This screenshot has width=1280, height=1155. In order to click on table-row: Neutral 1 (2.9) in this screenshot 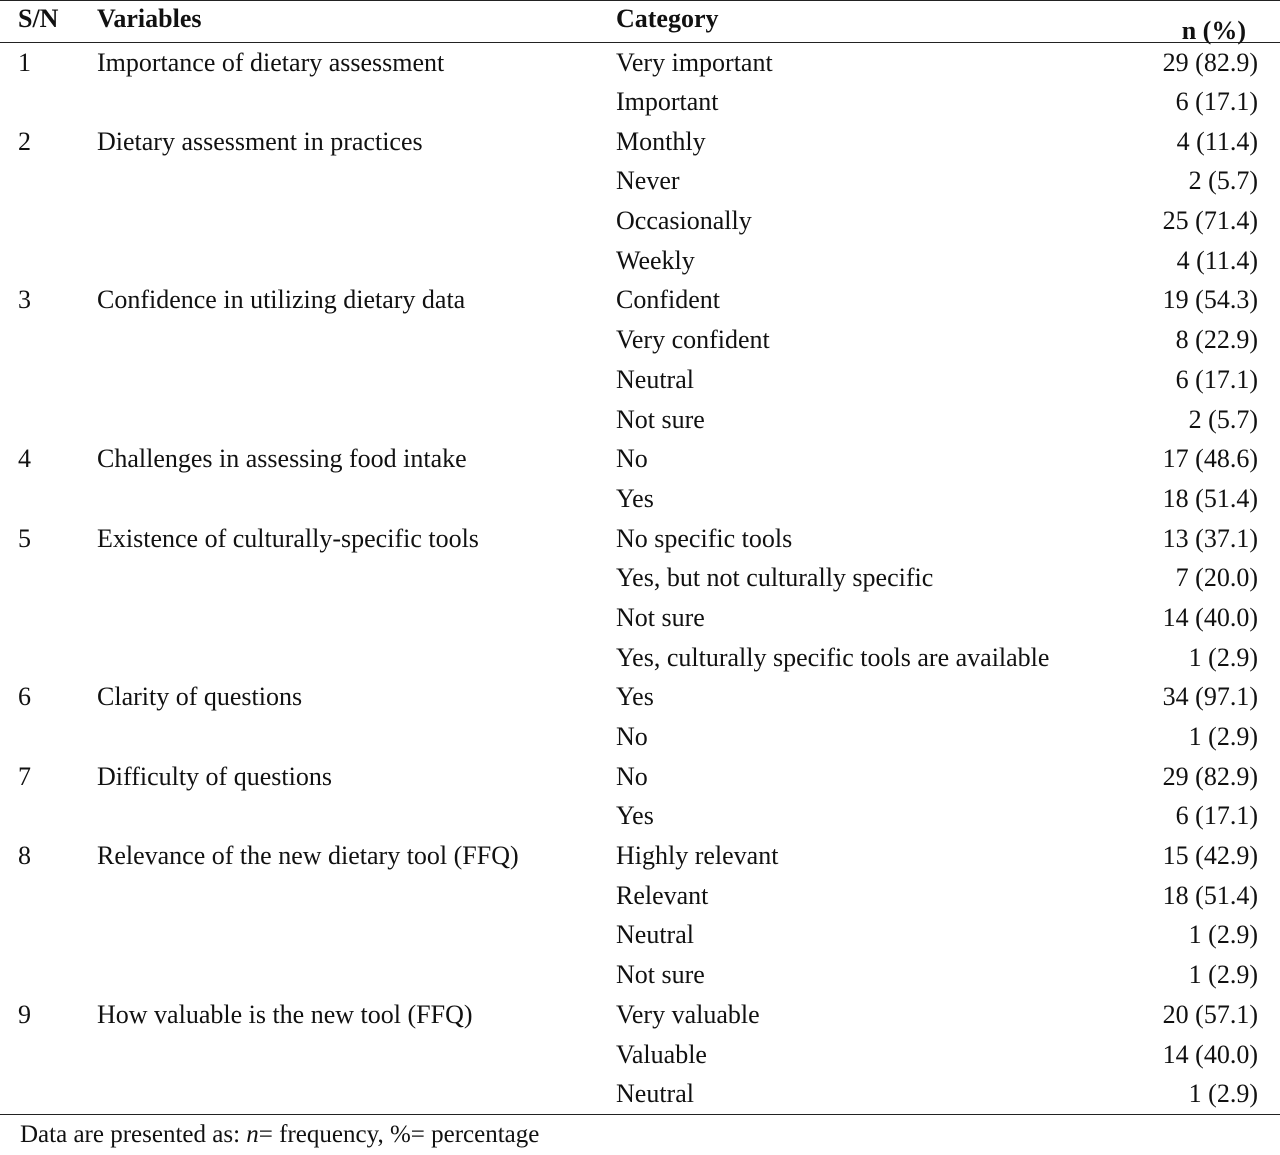, I will do `click(640, 936)`.